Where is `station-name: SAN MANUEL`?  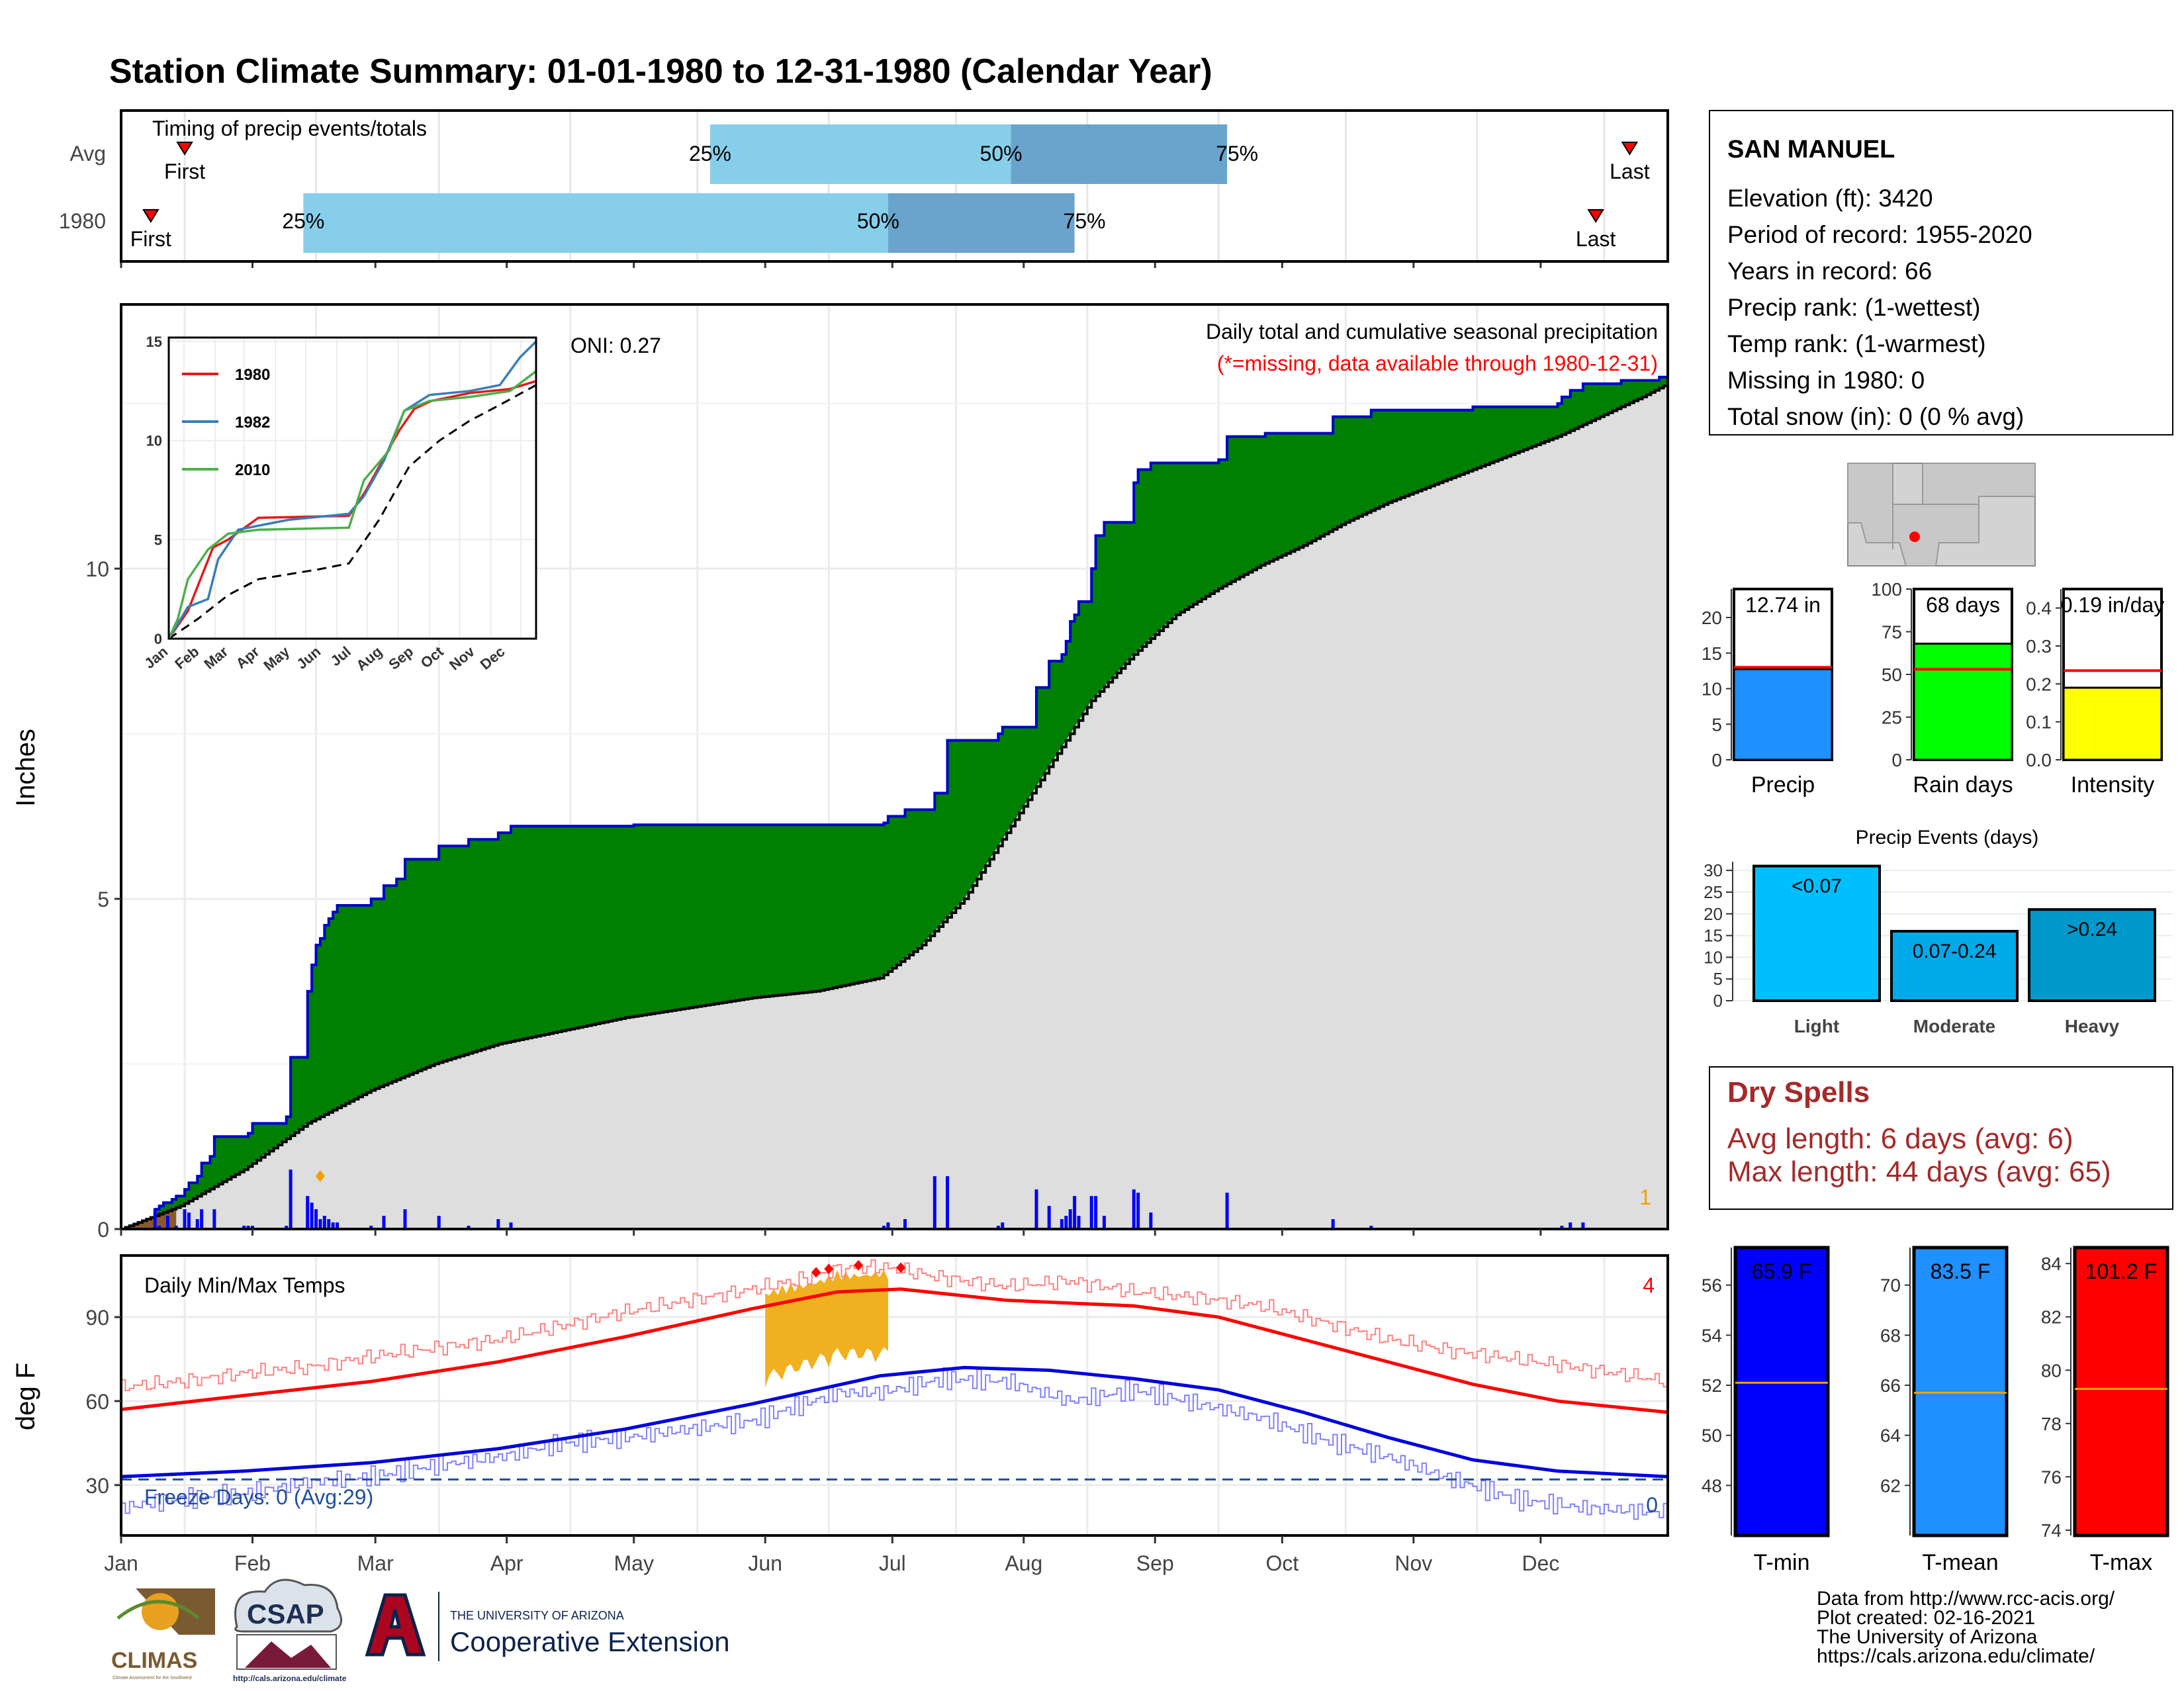
station-name: SAN MANUEL is located at coordinates (1811, 149).